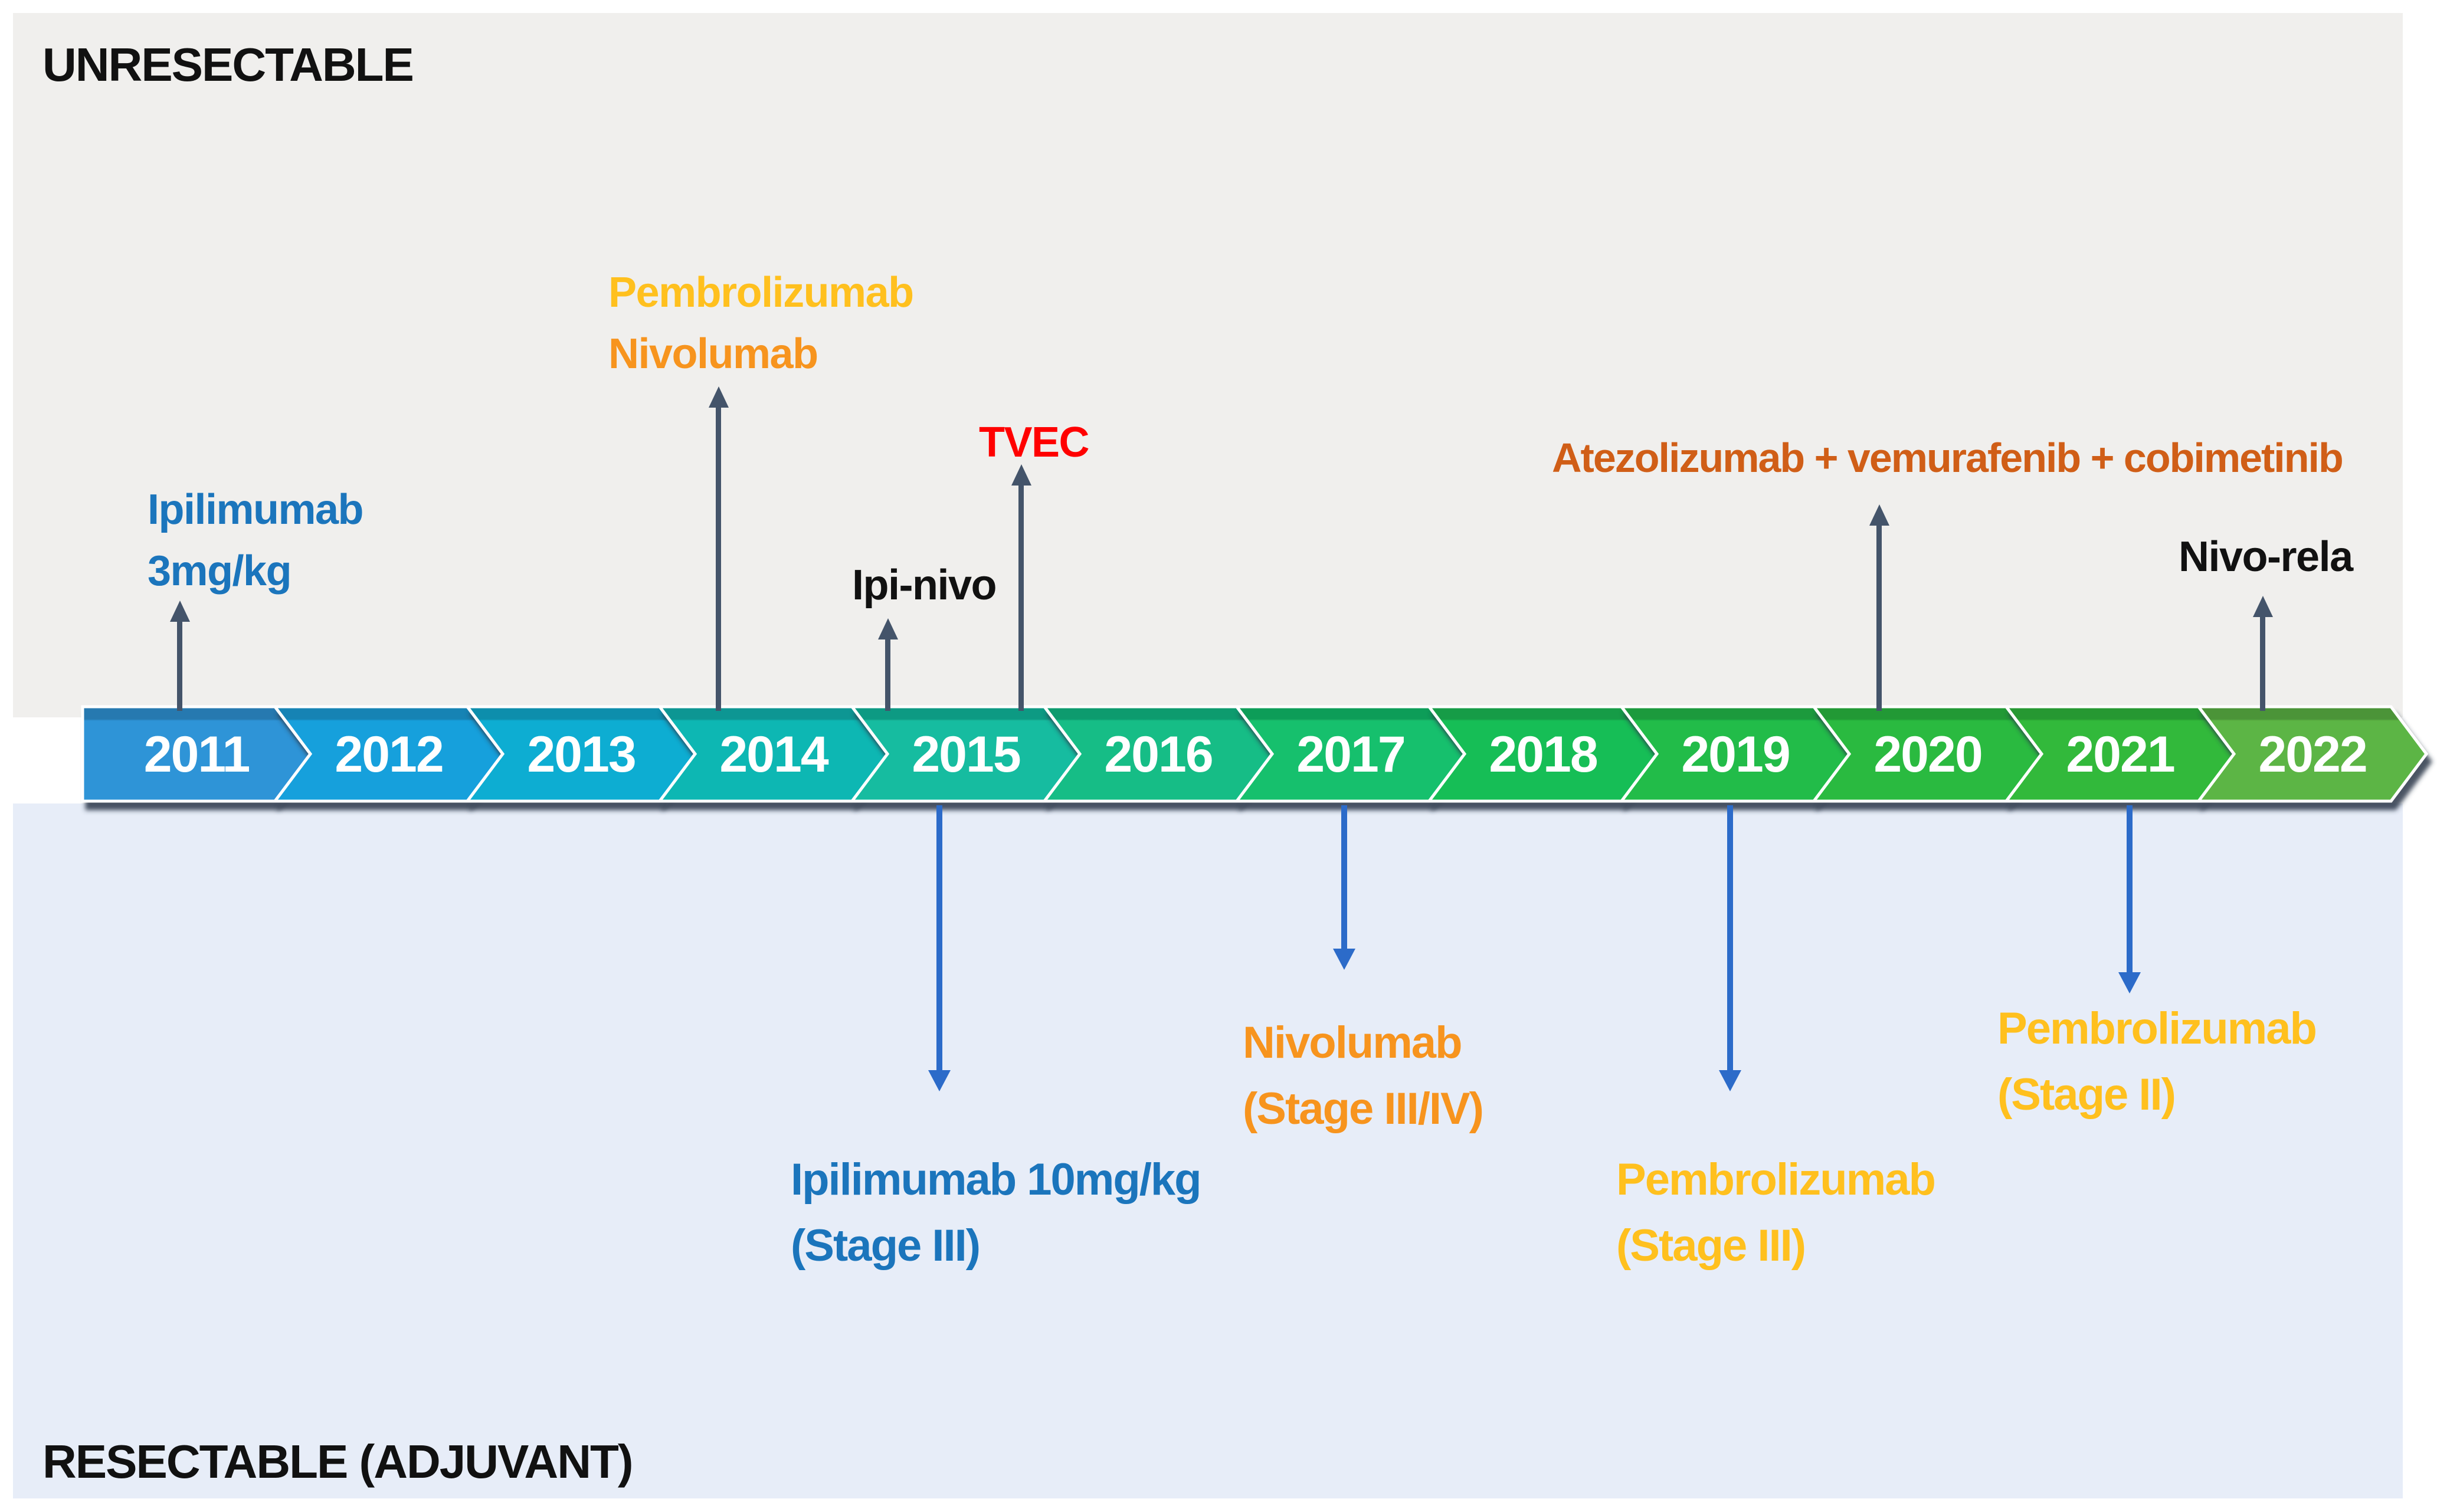 The height and width of the screenshot is (1512, 2437). What do you see at coordinates (179, 656) in the screenshot?
I see `arrow-up-ipilimumab-3mg` at bounding box center [179, 656].